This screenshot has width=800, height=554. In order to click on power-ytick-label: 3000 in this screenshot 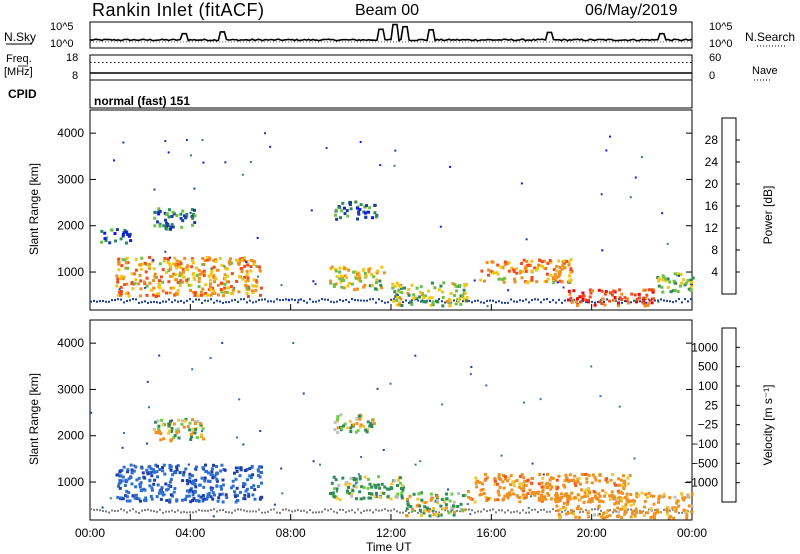, I will do `click(70, 179)`.